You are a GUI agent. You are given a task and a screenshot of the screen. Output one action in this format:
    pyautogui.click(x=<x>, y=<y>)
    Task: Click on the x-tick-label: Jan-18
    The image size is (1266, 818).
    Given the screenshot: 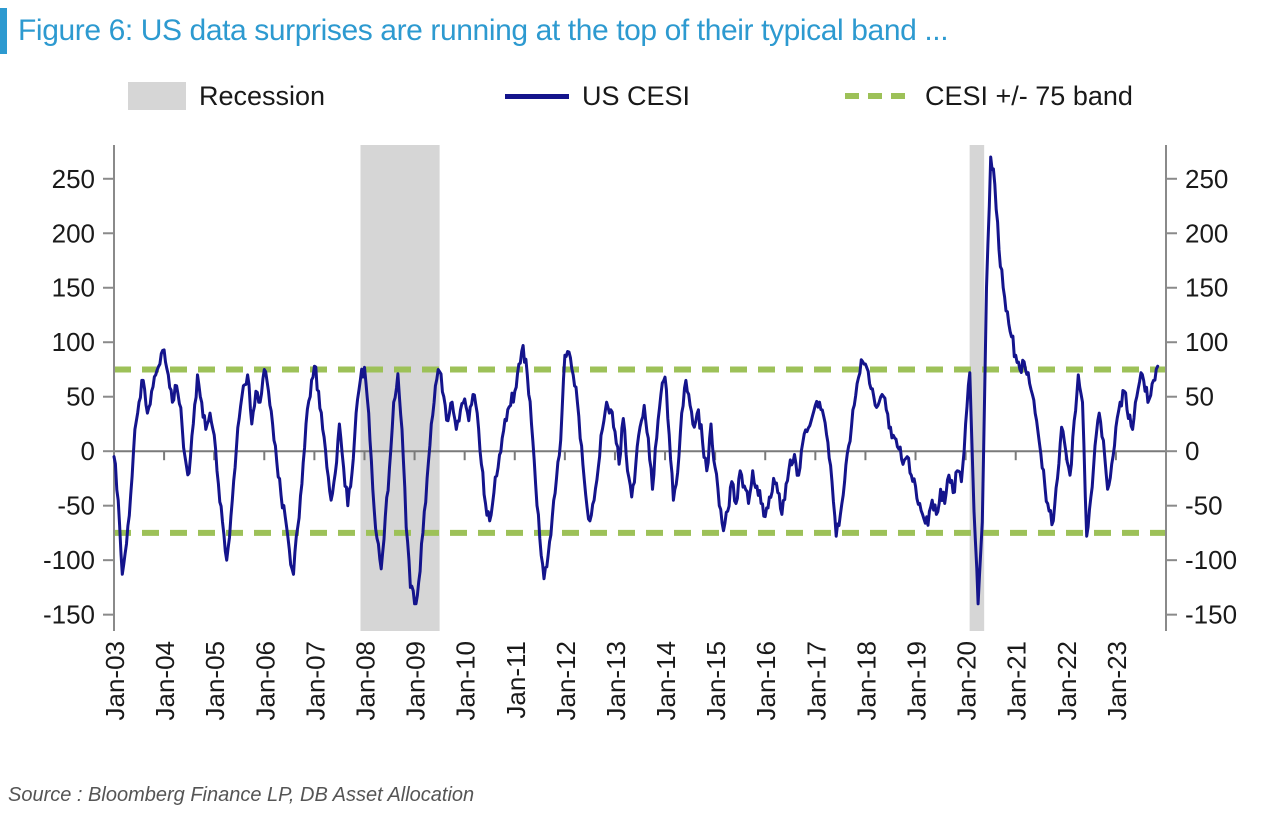 What is the action you would take?
    pyautogui.click(x=866, y=681)
    